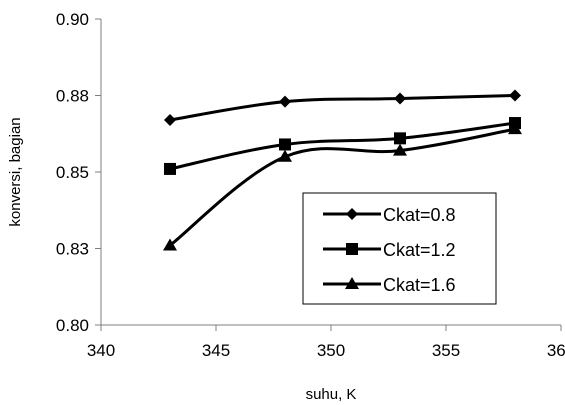 The width and height of the screenshot is (565, 405). Describe the element at coordinates (72, 325) in the screenshot. I see `y-tick-label: 0.80` at that location.